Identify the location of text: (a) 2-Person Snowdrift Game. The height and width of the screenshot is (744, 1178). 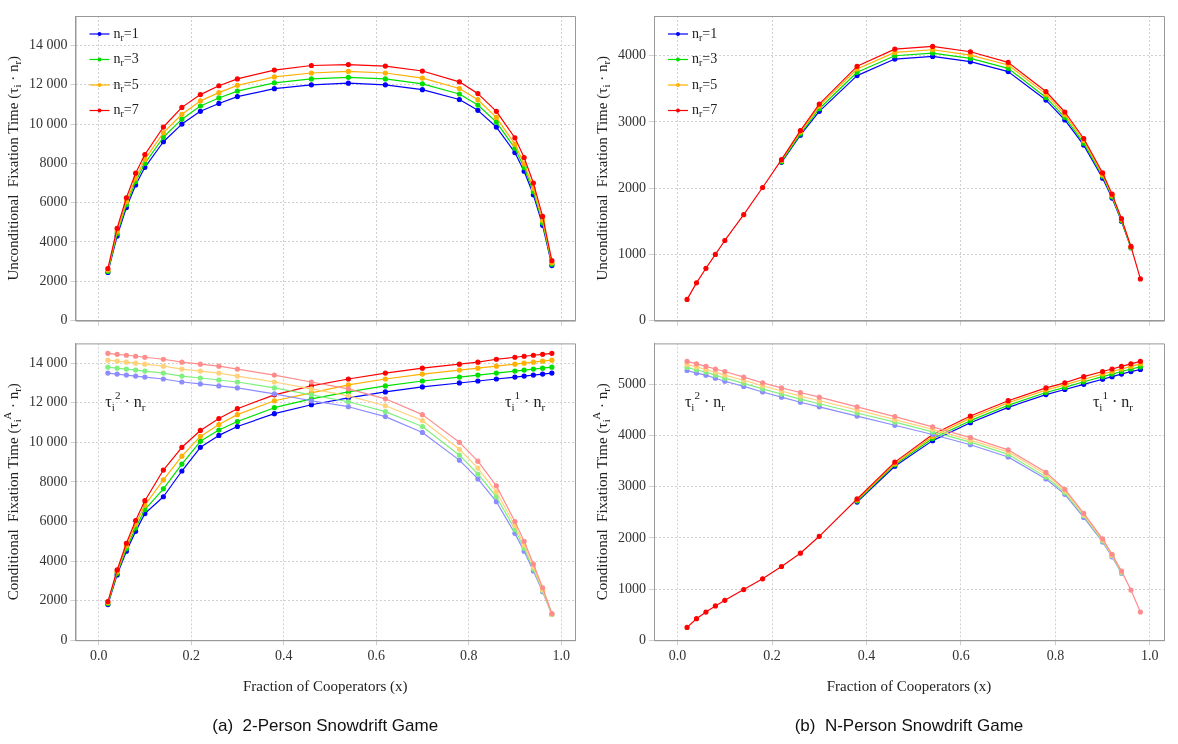
(325, 725).